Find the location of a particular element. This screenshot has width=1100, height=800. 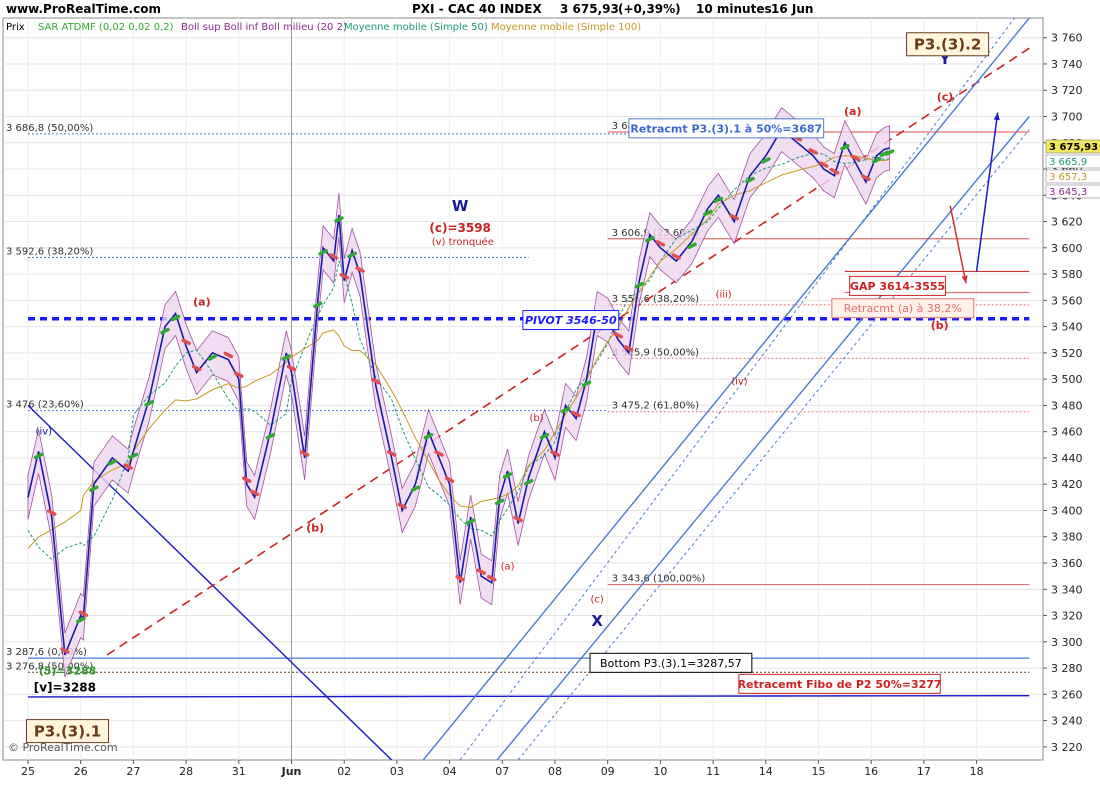

y-tick-label: 3 260 is located at coordinates (1067, 694).